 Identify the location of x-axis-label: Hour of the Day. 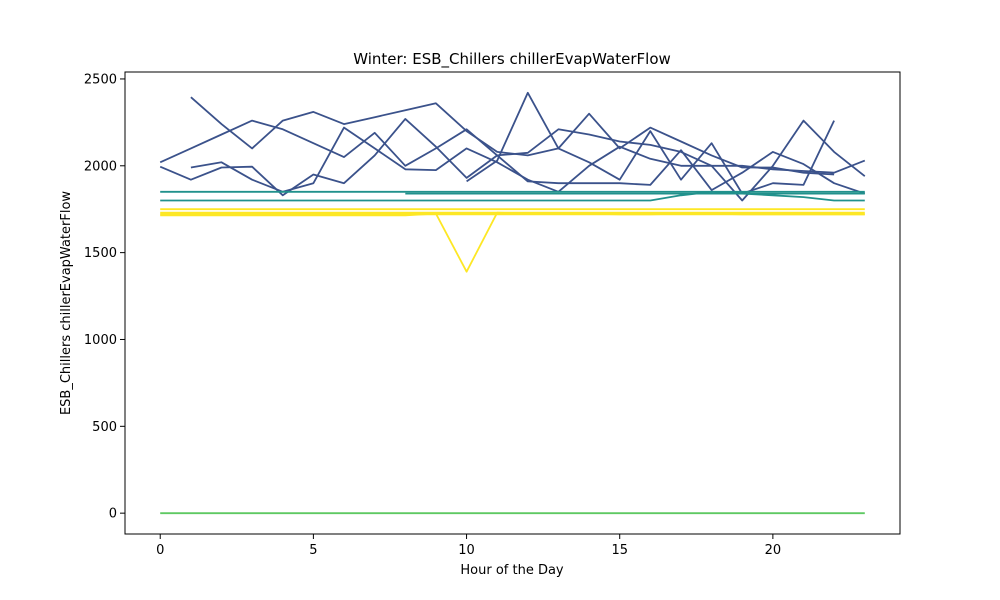
(512, 570).